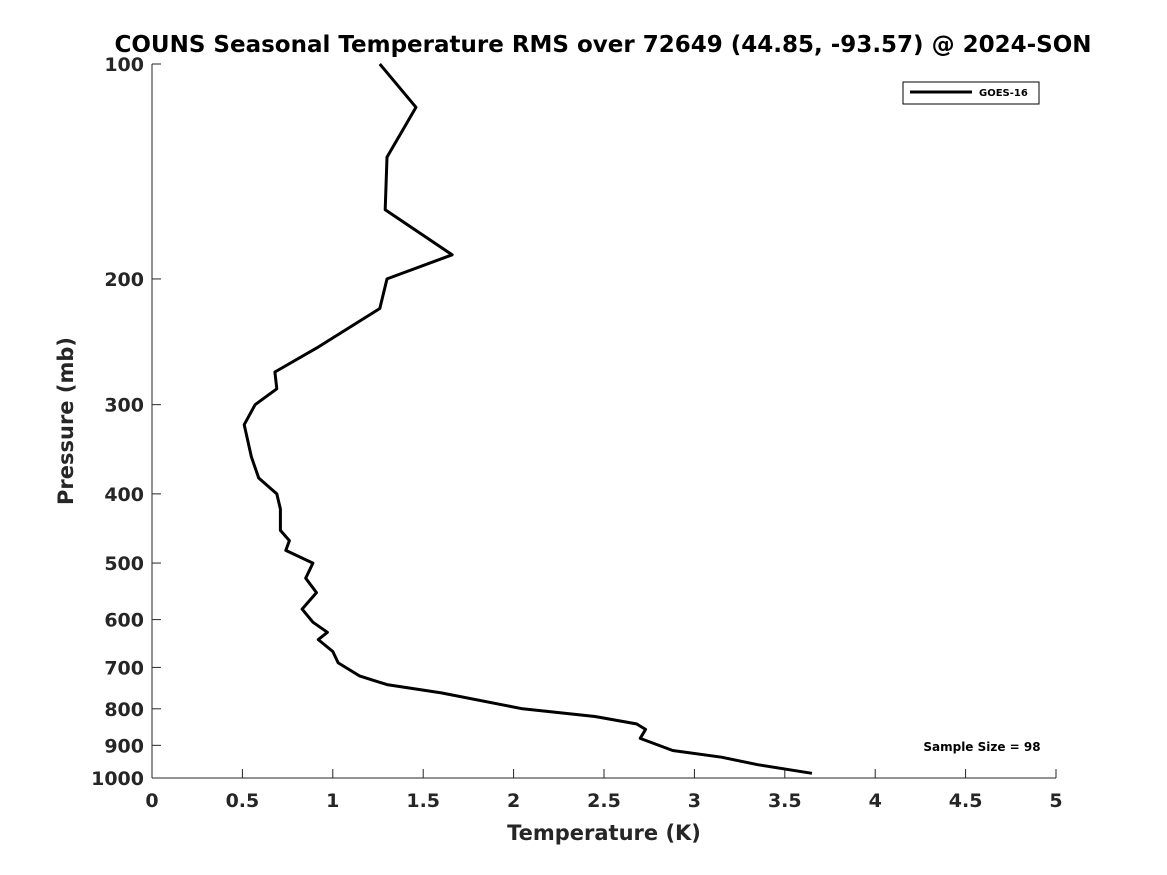 This screenshot has height=875, width=1167. Describe the element at coordinates (124, 65) in the screenshot. I see `y-tick-label: 100` at that location.